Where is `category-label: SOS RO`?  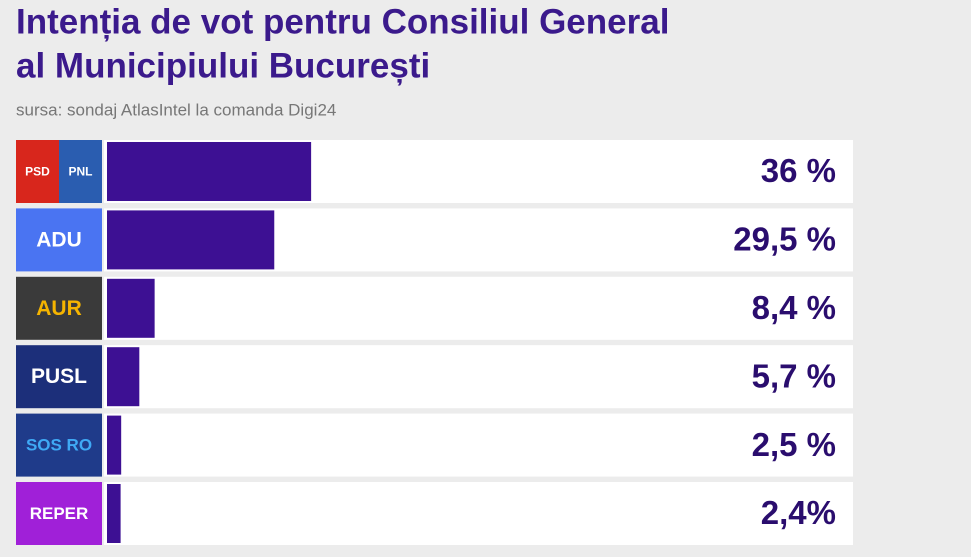
category-label: SOS RO is located at coordinates (59, 445).